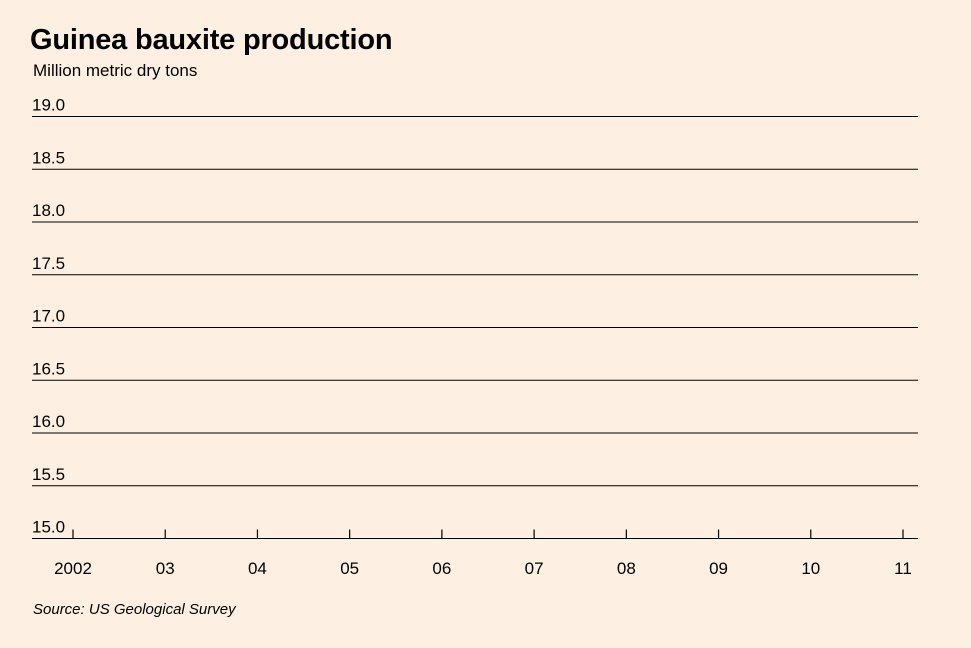 This screenshot has height=648, width=971. I want to click on y-tick-label: 16.5, so click(48, 368).